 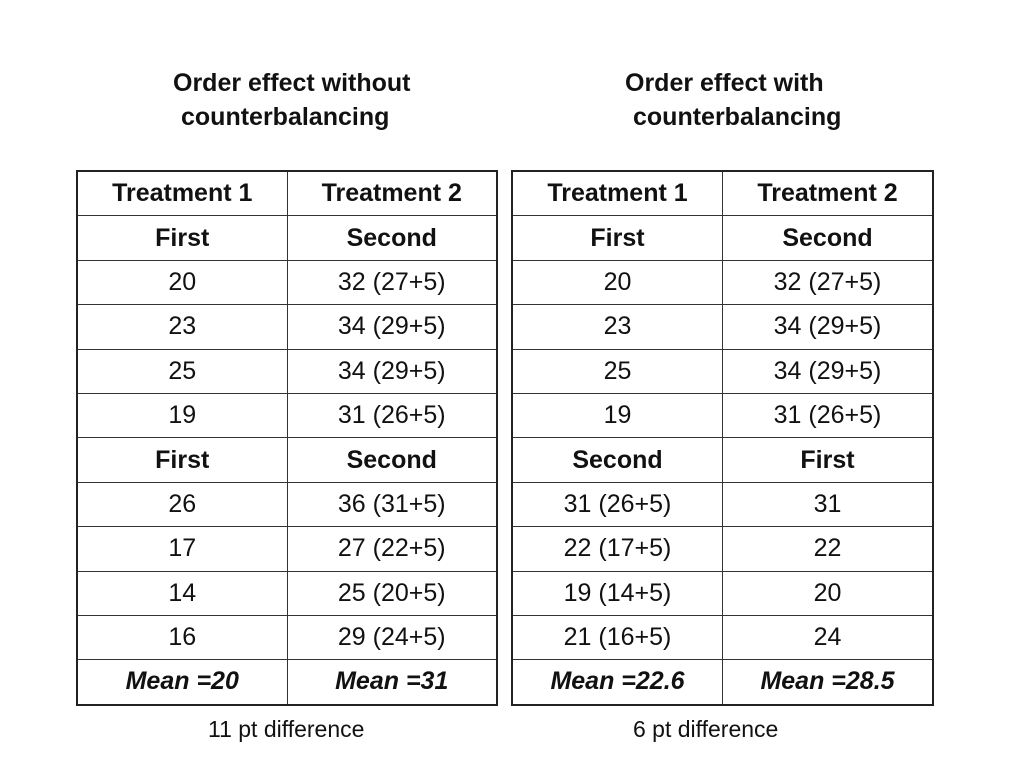 What do you see at coordinates (182, 504) in the screenshot?
I see `cell: 26` at bounding box center [182, 504].